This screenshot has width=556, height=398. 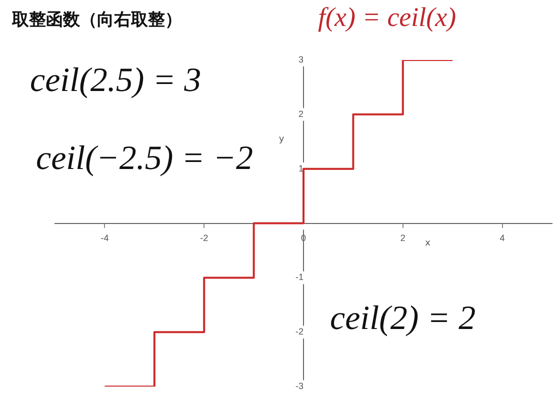 What do you see at coordinates (301, 59) in the screenshot?
I see `y-tick-label: 3` at bounding box center [301, 59].